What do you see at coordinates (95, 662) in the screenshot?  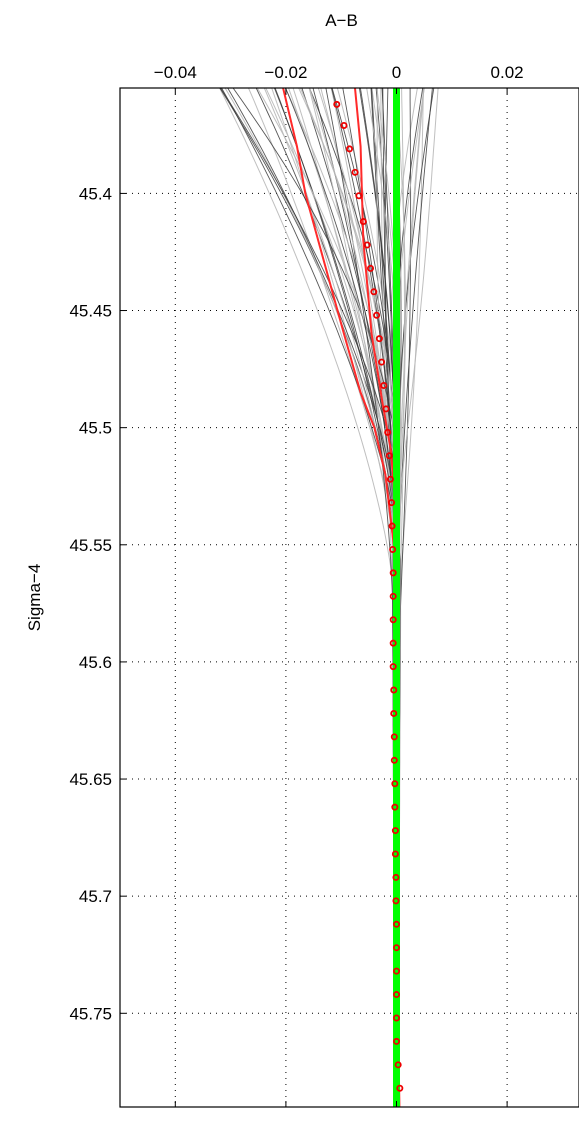 I see `y-tick-label: 45.6` at bounding box center [95, 662].